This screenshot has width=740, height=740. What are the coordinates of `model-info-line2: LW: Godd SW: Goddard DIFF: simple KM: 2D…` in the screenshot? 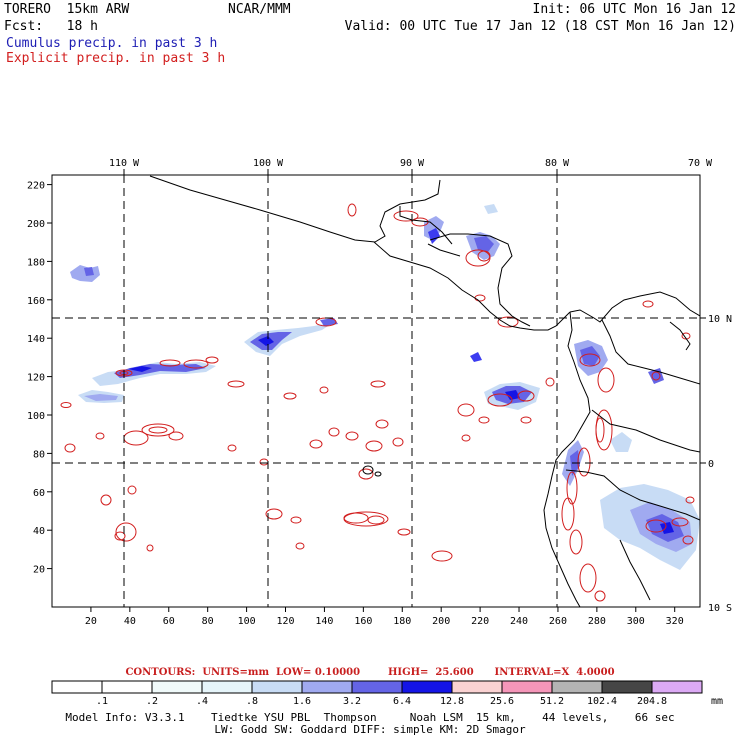 It's located at (370, 729).